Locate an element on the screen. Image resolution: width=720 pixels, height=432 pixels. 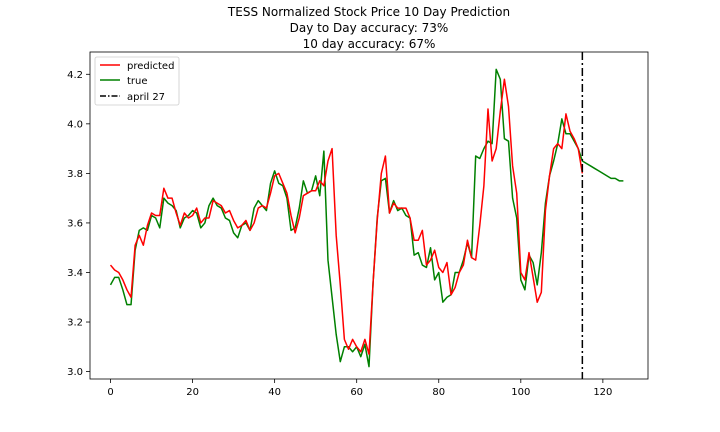
legend-label-april-27: april 27 is located at coordinates (146, 97).